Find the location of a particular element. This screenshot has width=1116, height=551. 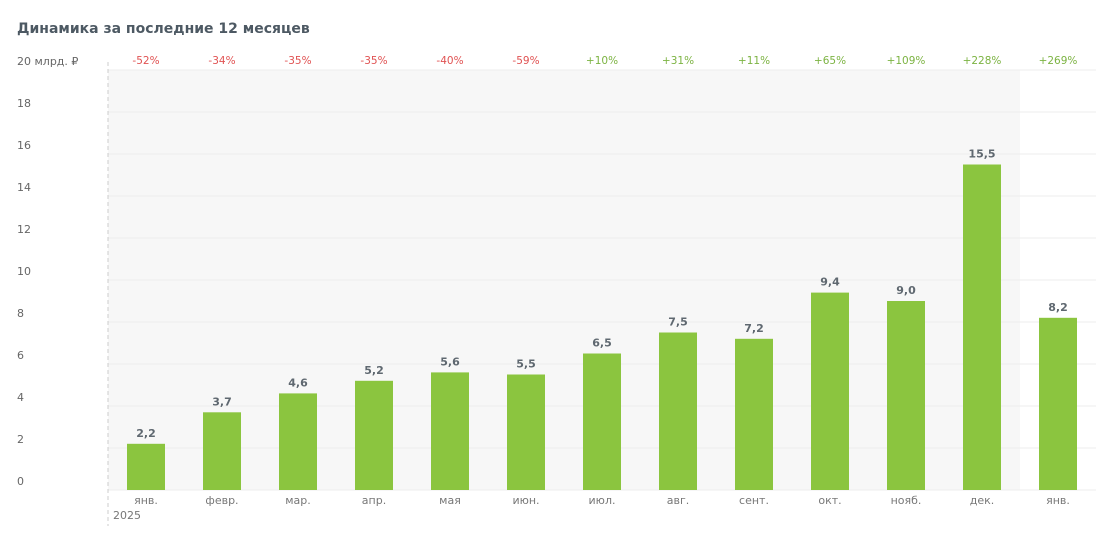

x-tick-label: июн. is located at coordinates (525, 500).